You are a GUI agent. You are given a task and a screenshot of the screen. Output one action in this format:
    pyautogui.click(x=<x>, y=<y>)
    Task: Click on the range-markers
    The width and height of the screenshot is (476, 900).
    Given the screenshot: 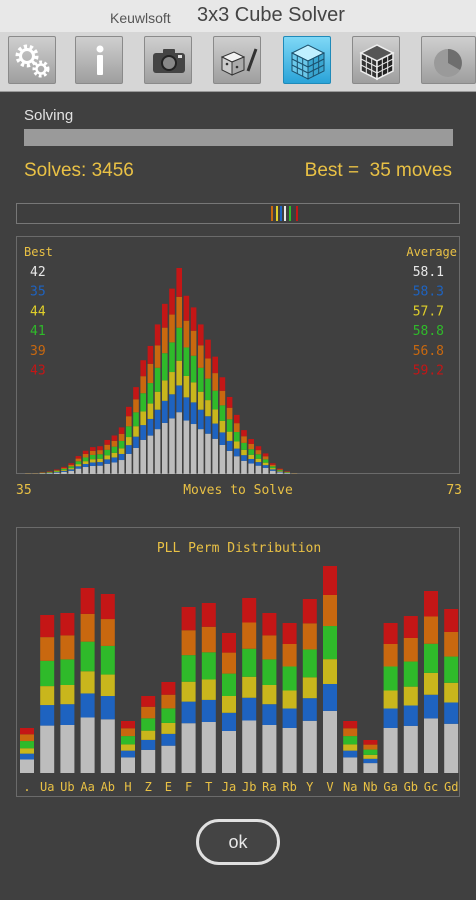 What is the action you would take?
    pyautogui.click(x=284, y=213)
    